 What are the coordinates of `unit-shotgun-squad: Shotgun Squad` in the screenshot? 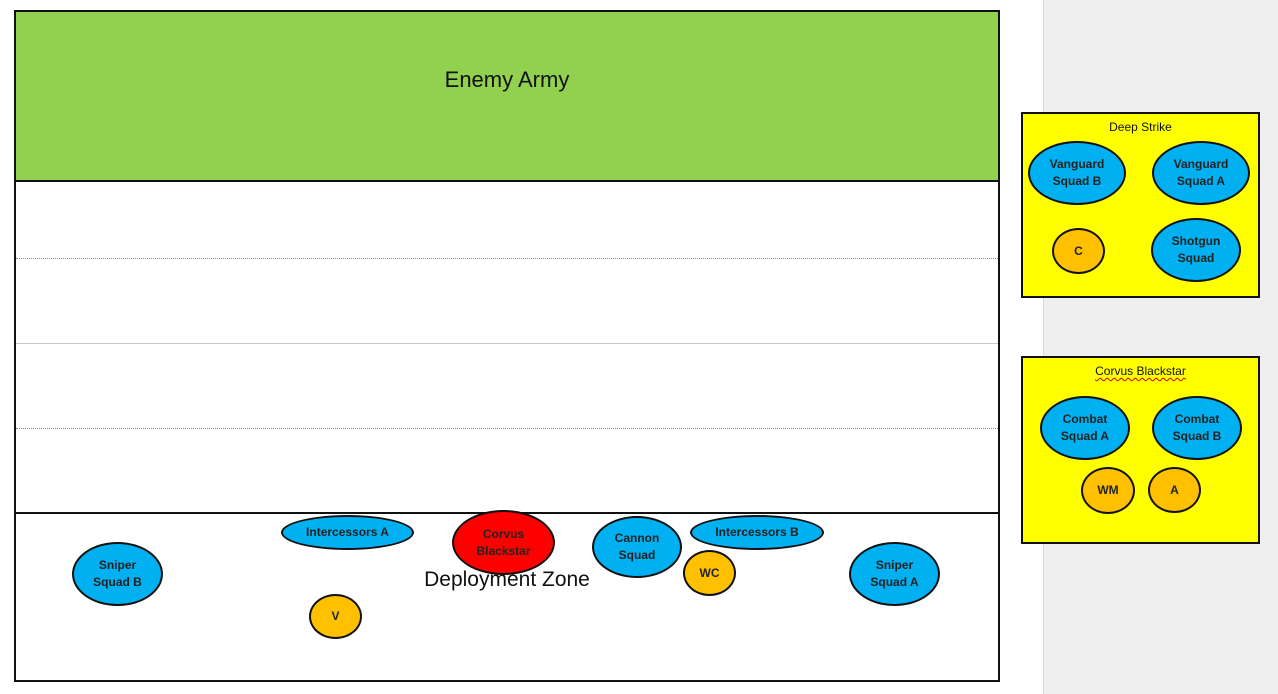 It's located at (1196, 250).